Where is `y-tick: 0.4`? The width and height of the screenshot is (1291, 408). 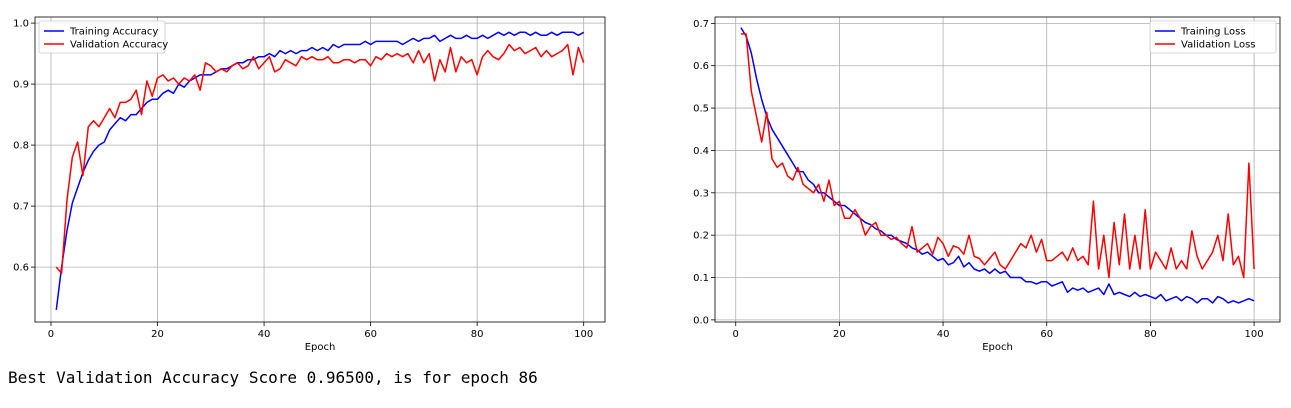 y-tick: 0.4 is located at coordinates (704, 151).